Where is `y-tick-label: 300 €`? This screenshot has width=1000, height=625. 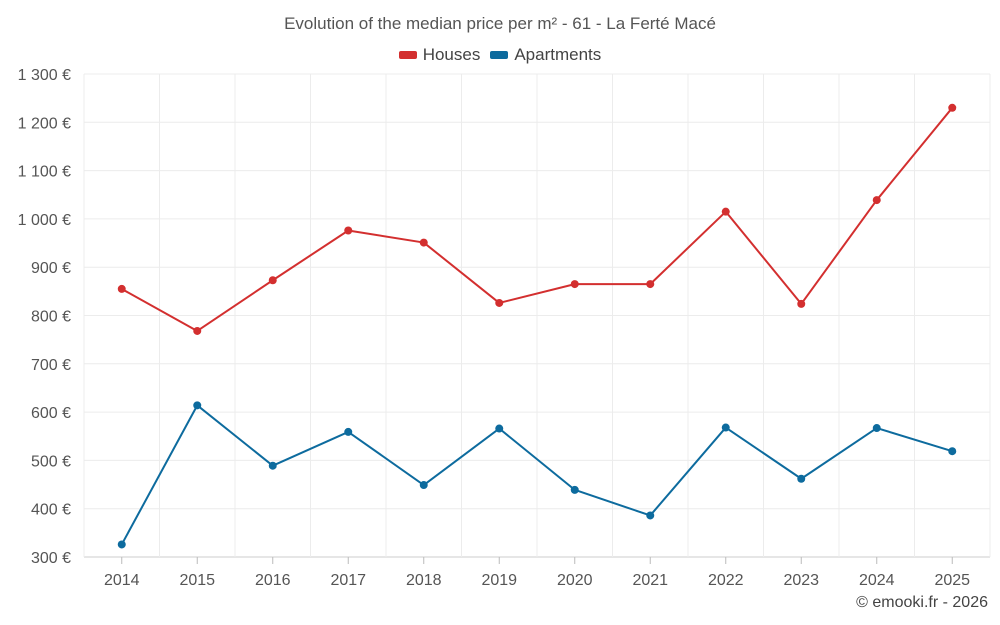 y-tick-label: 300 € is located at coordinates (51, 558).